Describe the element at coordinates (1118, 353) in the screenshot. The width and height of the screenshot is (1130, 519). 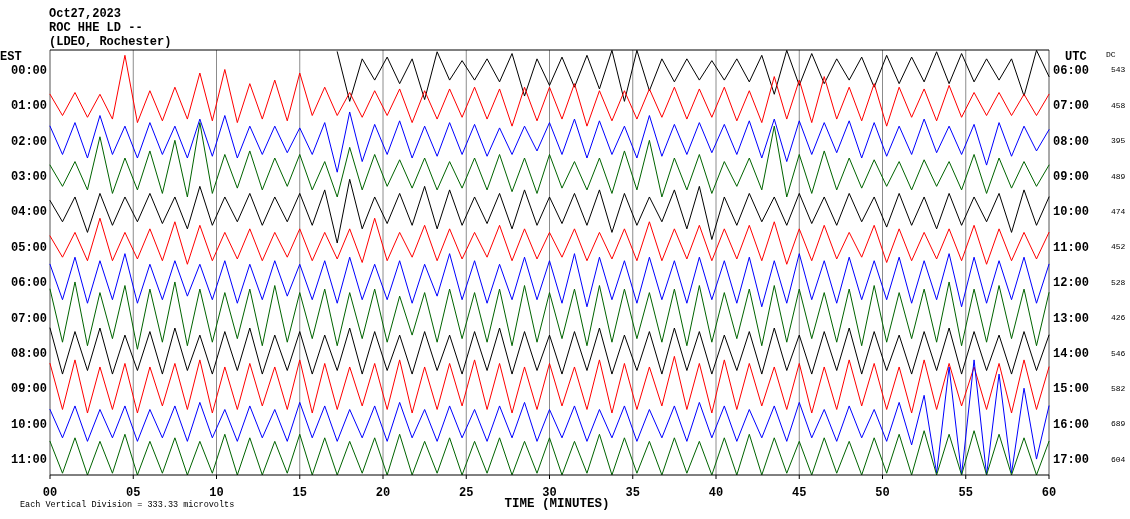
I see `text: 546` at that location.